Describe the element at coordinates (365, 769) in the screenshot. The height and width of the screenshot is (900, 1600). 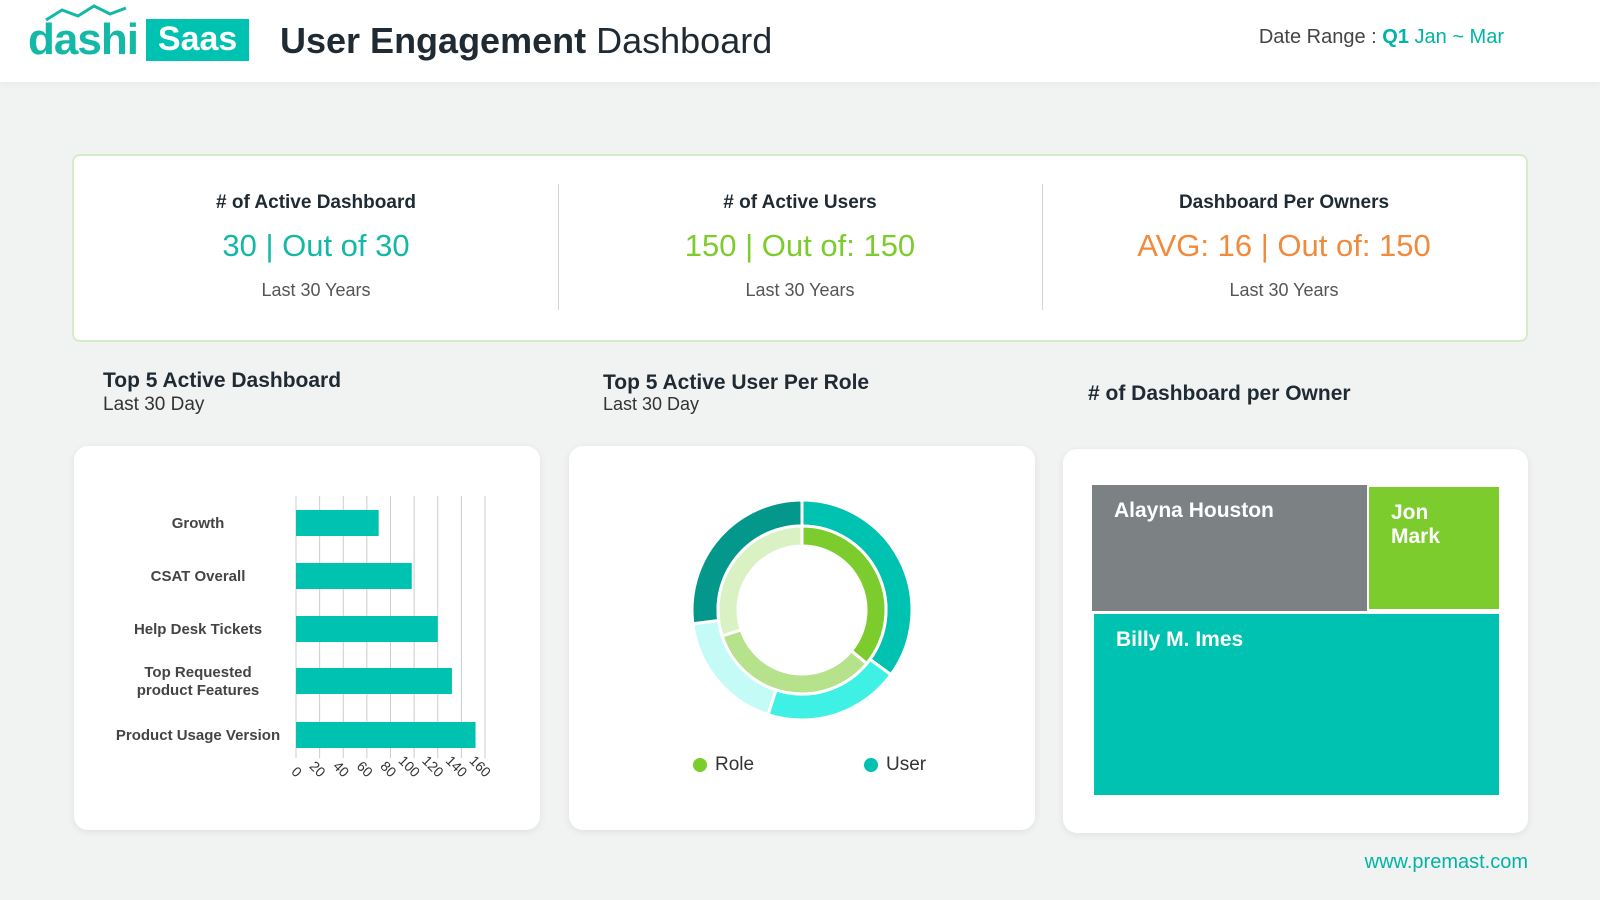
I see `x-tick-label: 60` at that location.